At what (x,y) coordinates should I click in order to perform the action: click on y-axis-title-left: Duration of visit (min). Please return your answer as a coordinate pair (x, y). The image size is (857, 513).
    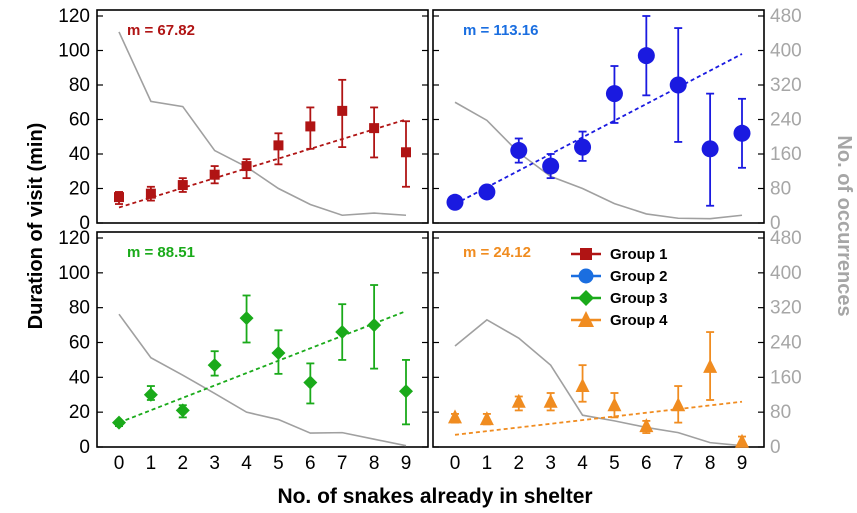
    Looking at the image, I should click on (36, 226).